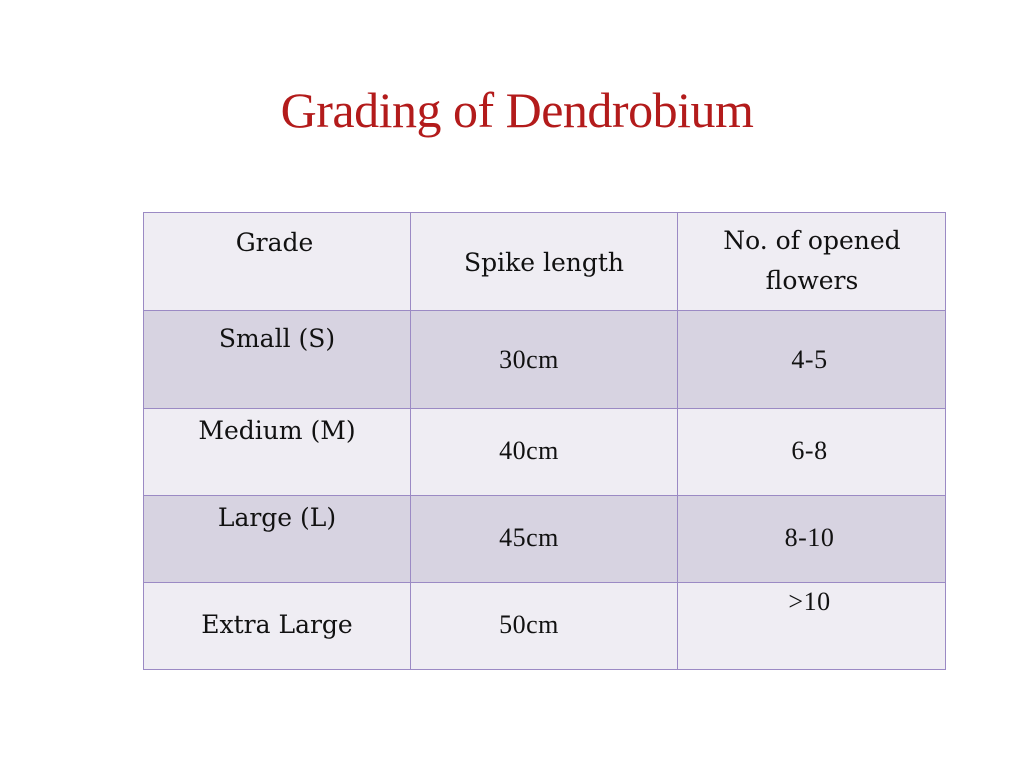 The image size is (1024, 768). What do you see at coordinates (811, 626) in the screenshot?
I see `opened-flowers-cell: >10` at bounding box center [811, 626].